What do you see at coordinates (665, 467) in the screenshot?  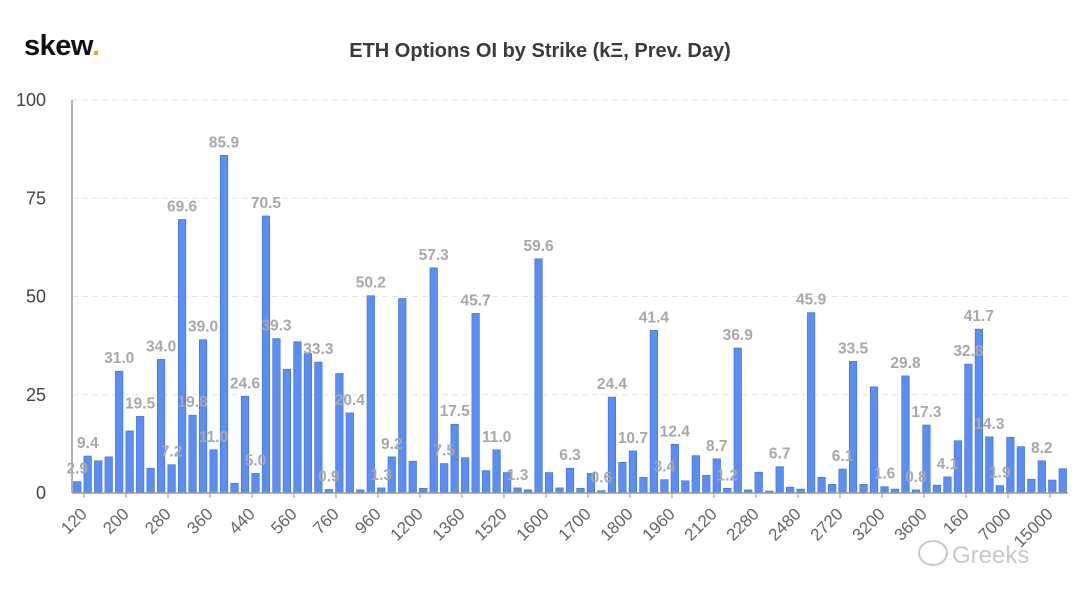 I see `data-label: 3.4` at bounding box center [665, 467].